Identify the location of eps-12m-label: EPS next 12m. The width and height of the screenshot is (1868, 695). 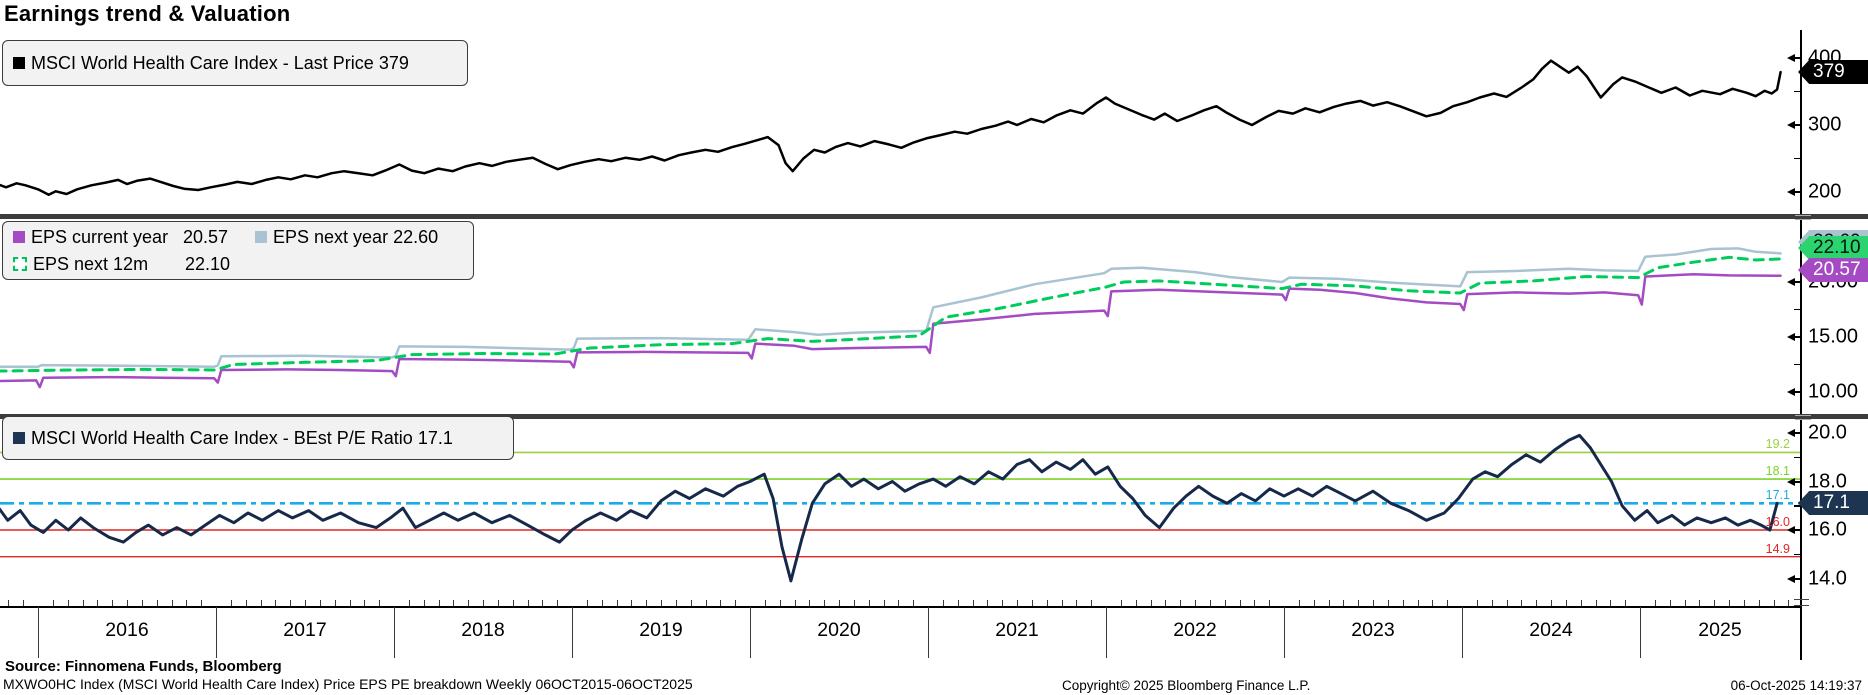
(91, 263).